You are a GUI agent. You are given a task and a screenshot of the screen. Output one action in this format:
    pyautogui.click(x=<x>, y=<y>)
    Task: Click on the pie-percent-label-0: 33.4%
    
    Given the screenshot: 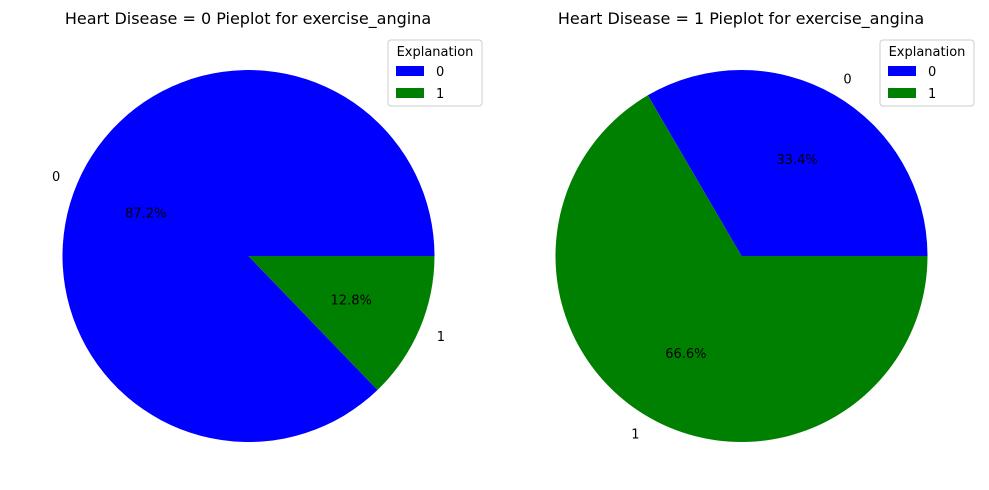 What is the action you would take?
    pyautogui.click(x=796, y=160)
    